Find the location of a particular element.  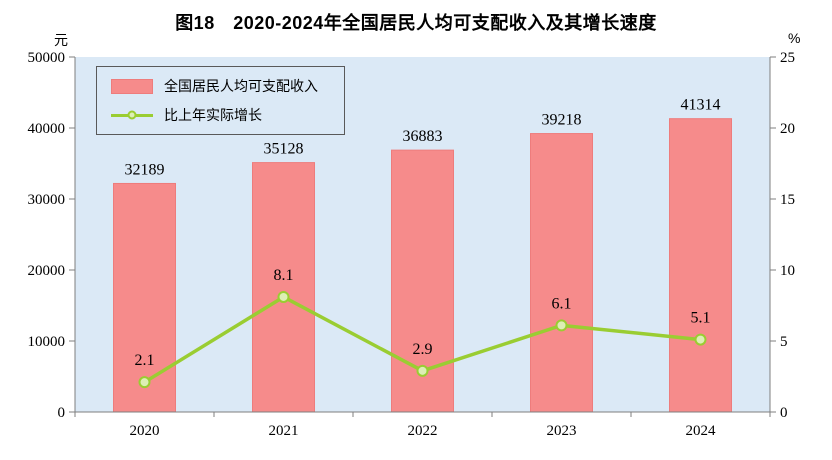

legend-bar-label: 全国居民人均可支配收入 is located at coordinates (241, 86).